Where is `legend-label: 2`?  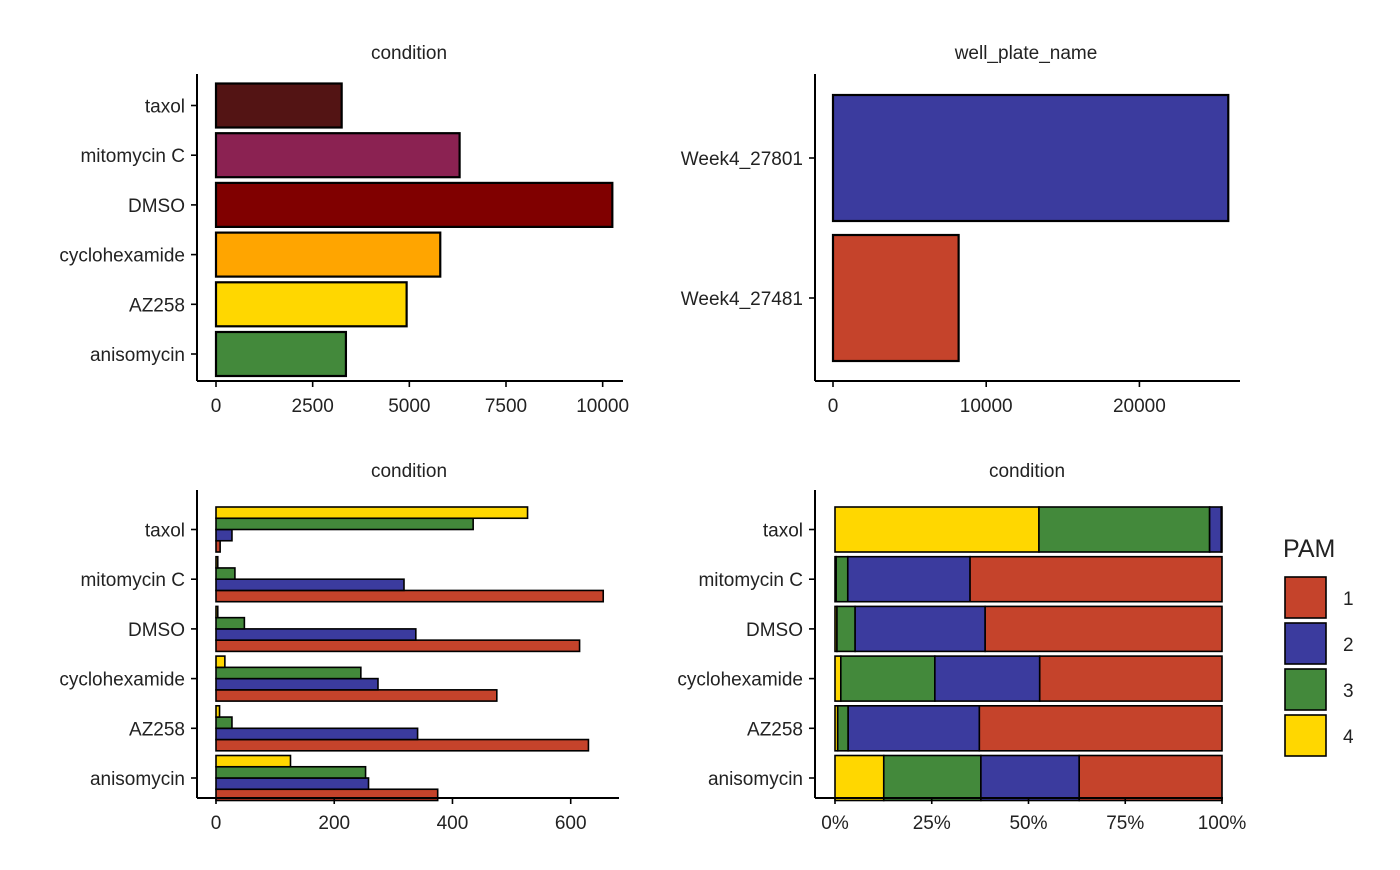 legend-label: 2 is located at coordinates (1348, 645).